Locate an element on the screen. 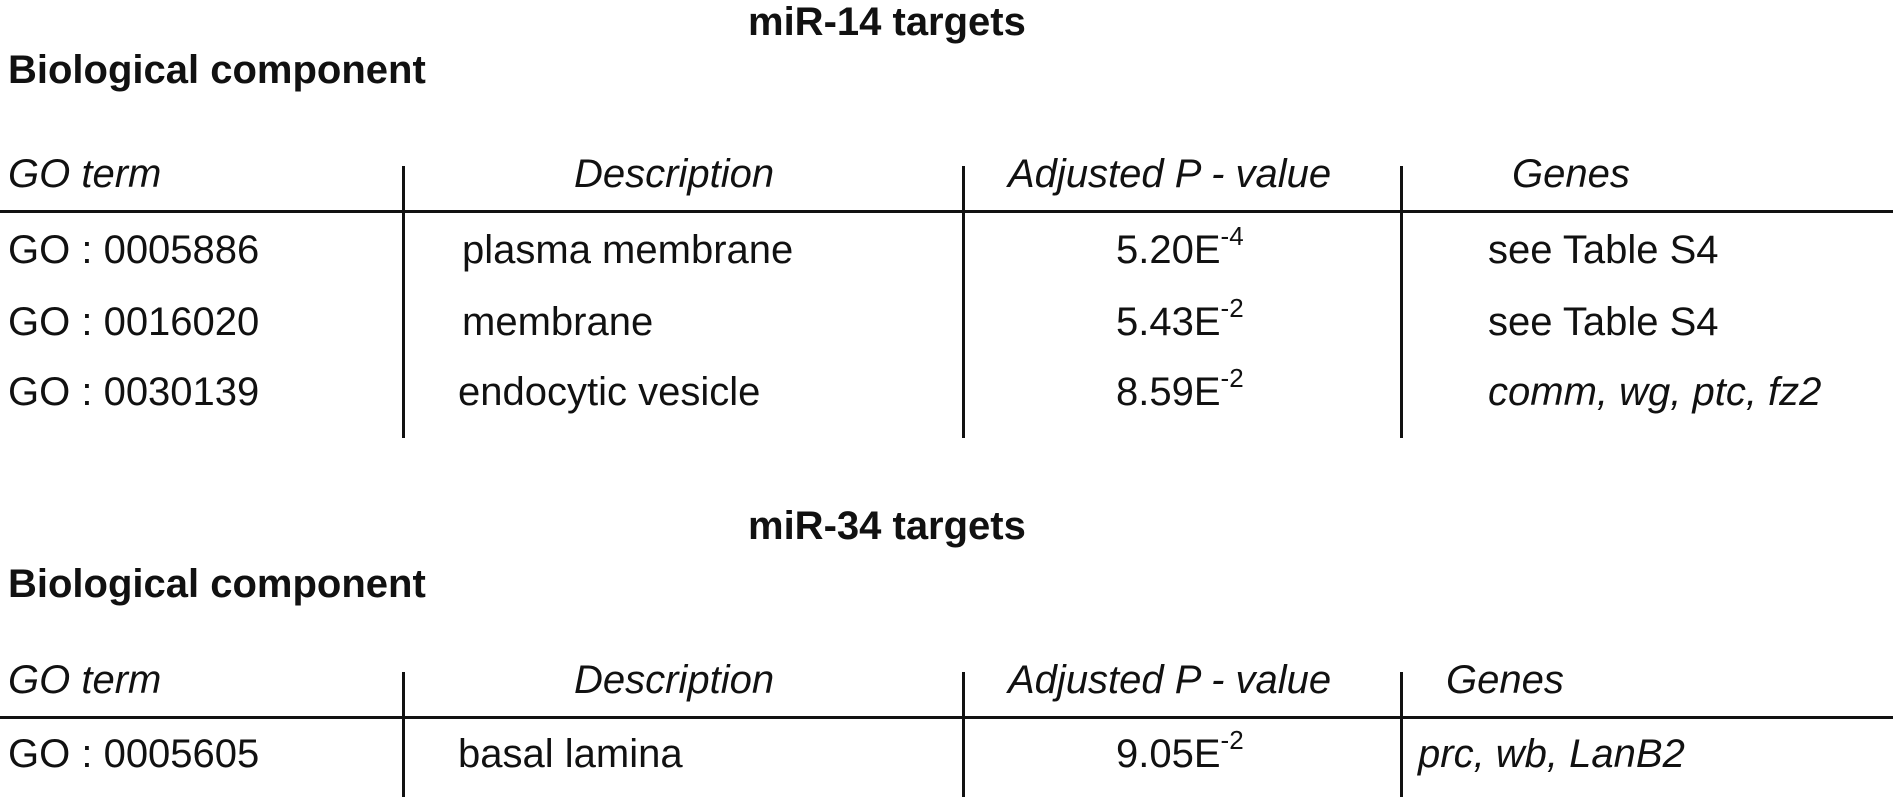 This screenshot has height=800, width=1898. go-term-cell: GO : 0005886 is located at coordinates (134, 250).